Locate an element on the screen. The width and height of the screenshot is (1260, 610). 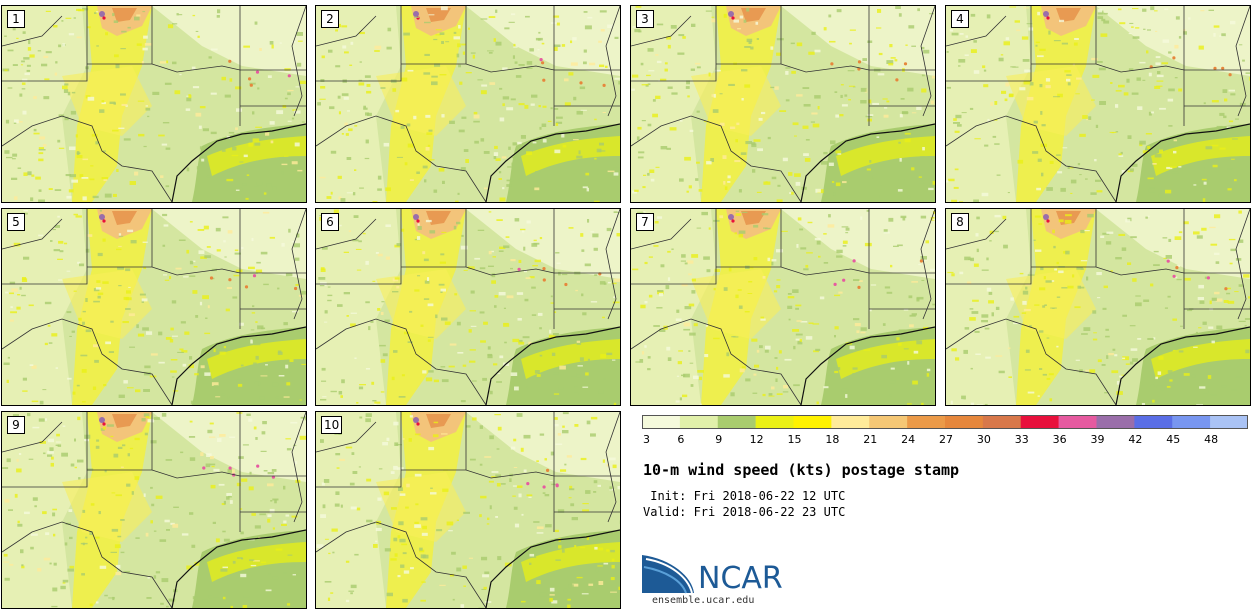
member-panel: 6 is located at coordinates (468, 307).